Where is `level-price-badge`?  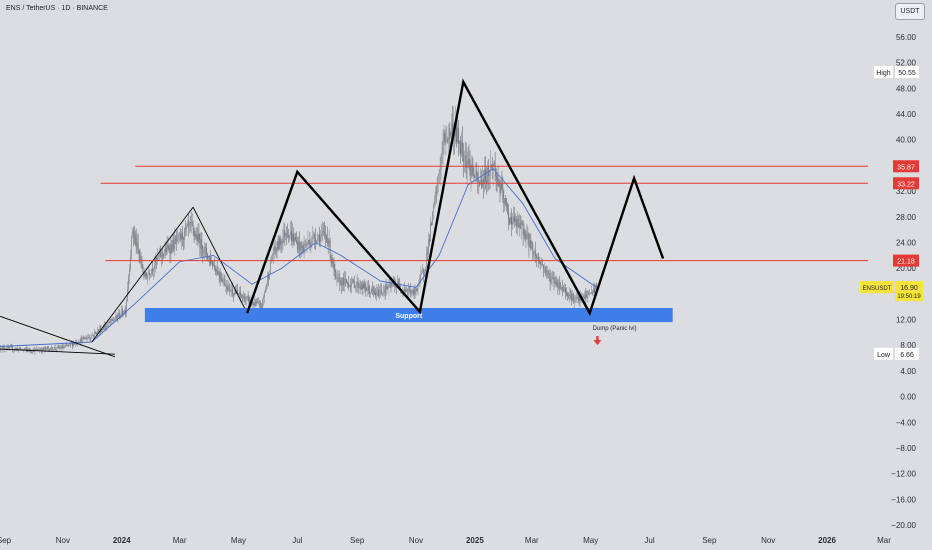
level-price-badge is located at coordinates (906, 260).